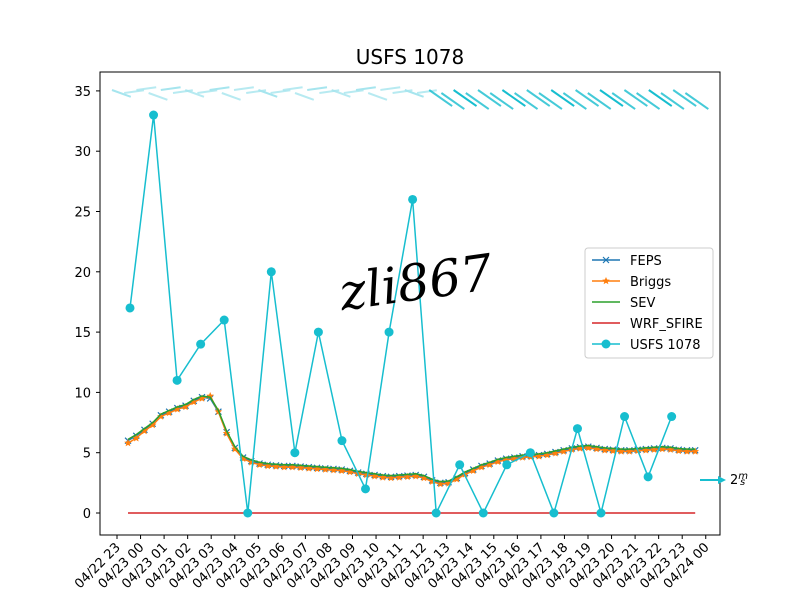 Image resolution: width=800 pixels, height=600 pixels. I want to click on legend-entry: USFS 1078, so click(646, 345).